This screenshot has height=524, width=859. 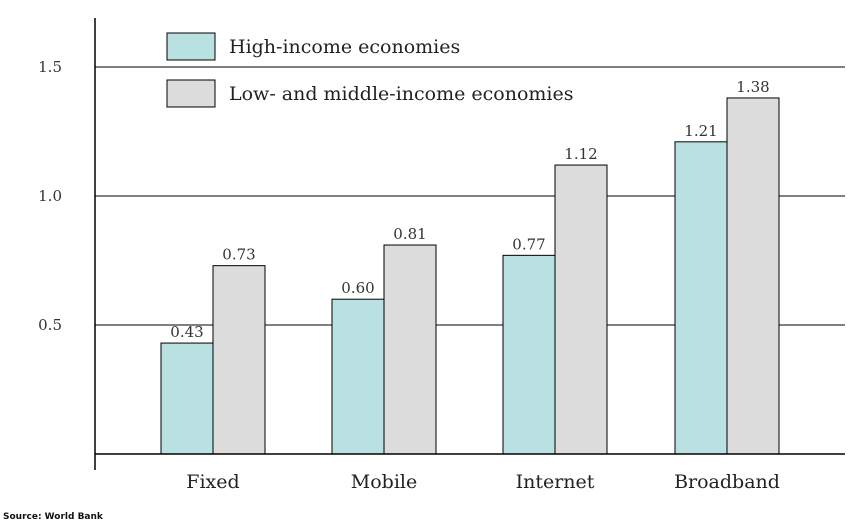 I want to click on legend-label: Low- and middle-income economies, so click(x=401, y=94).